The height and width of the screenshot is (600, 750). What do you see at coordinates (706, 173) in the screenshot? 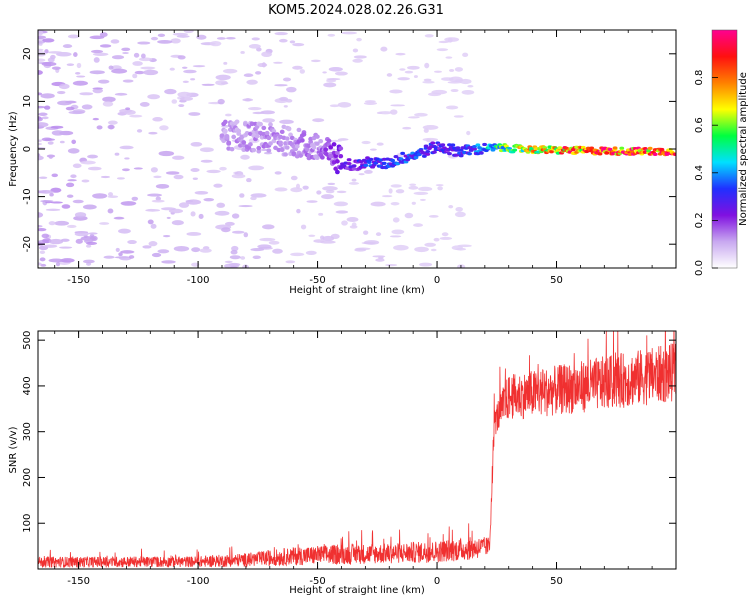
I see `colorbar-ticks: 0.0 0.2 0.4 0.6 0.8` at bounding box center [706, 173].